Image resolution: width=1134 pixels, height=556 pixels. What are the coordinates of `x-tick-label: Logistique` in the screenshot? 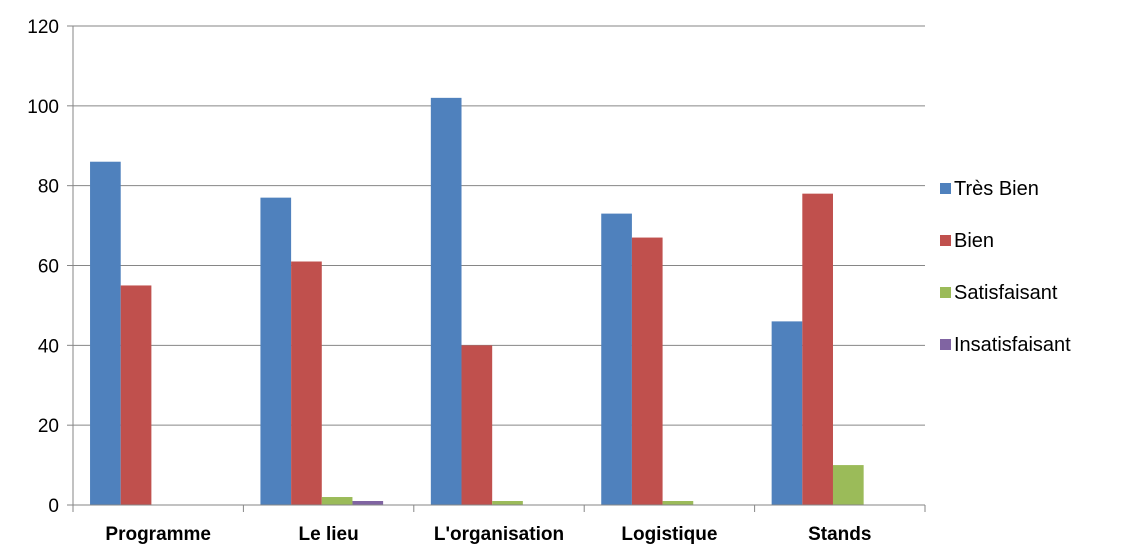 It's located at (669, 534).